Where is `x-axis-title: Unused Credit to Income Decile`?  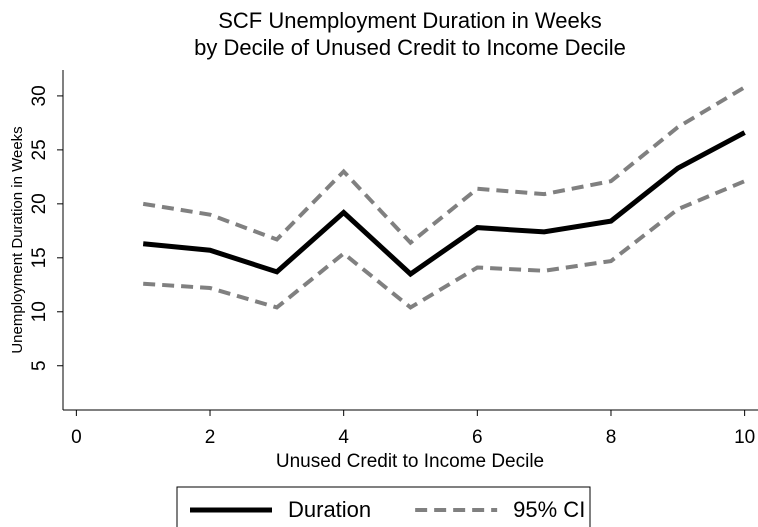
x-axis-title: Unused Credit to Income Decile is located at coordinates (410, 461).